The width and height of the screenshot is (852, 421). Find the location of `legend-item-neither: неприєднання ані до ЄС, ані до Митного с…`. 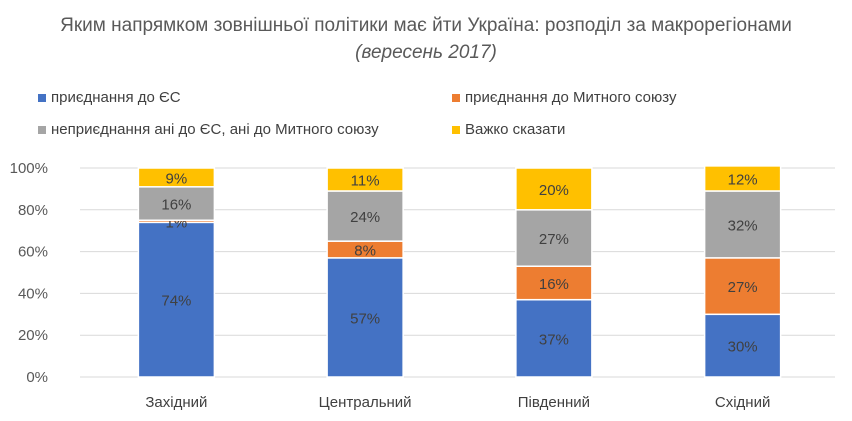

legend-item-neither: неприєднання ані до ЄС, ані до Митного с… is located at coordinates (208, 129).